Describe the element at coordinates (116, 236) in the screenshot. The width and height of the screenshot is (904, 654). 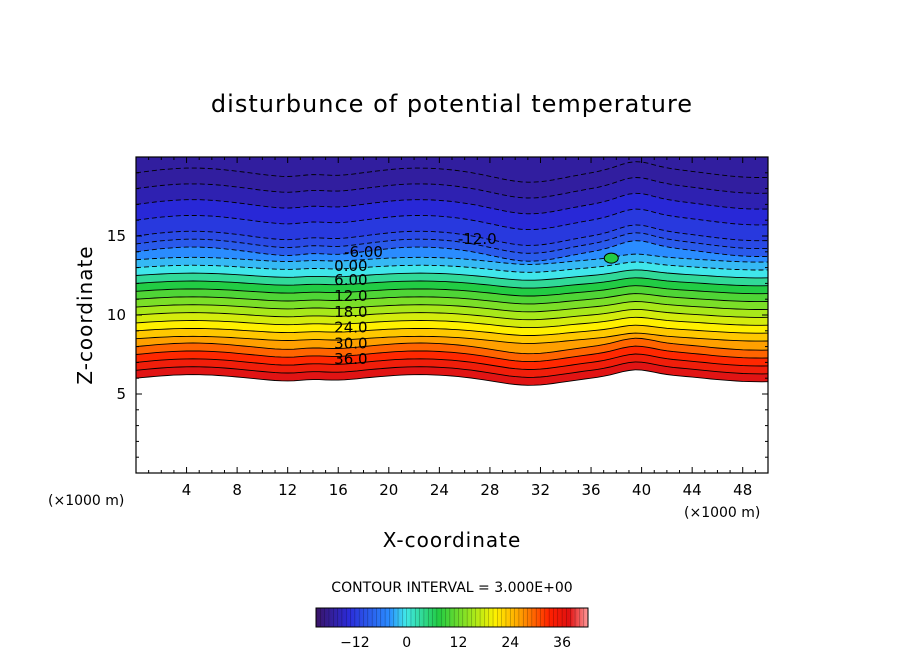
I see `y-tick-label: 15` at that location.